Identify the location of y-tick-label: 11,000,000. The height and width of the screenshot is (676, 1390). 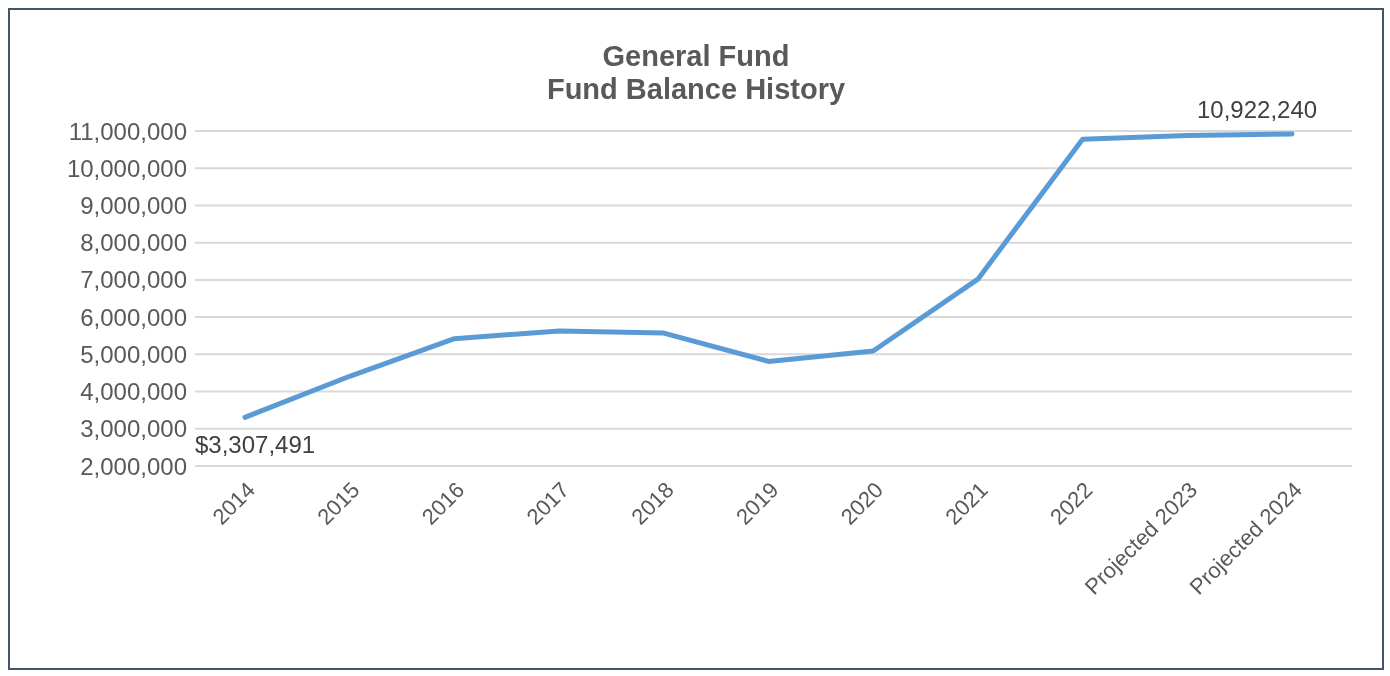
(127, 131).